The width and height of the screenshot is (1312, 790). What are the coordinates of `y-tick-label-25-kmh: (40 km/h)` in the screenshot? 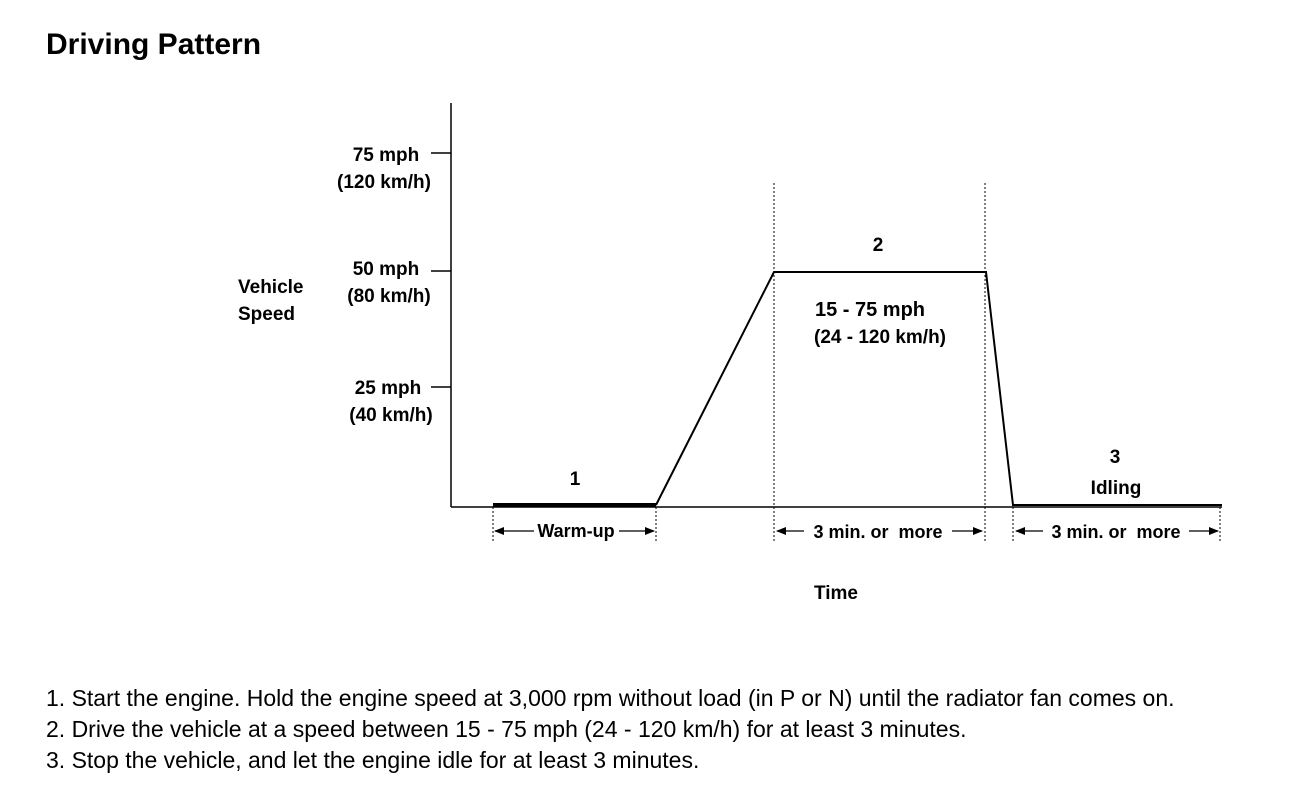 It's located at (390, 415).